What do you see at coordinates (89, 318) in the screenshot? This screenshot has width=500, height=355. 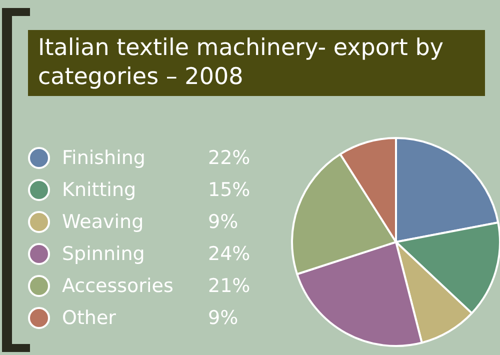 I see `legend-label: Other` at bounding box center [89, 318].